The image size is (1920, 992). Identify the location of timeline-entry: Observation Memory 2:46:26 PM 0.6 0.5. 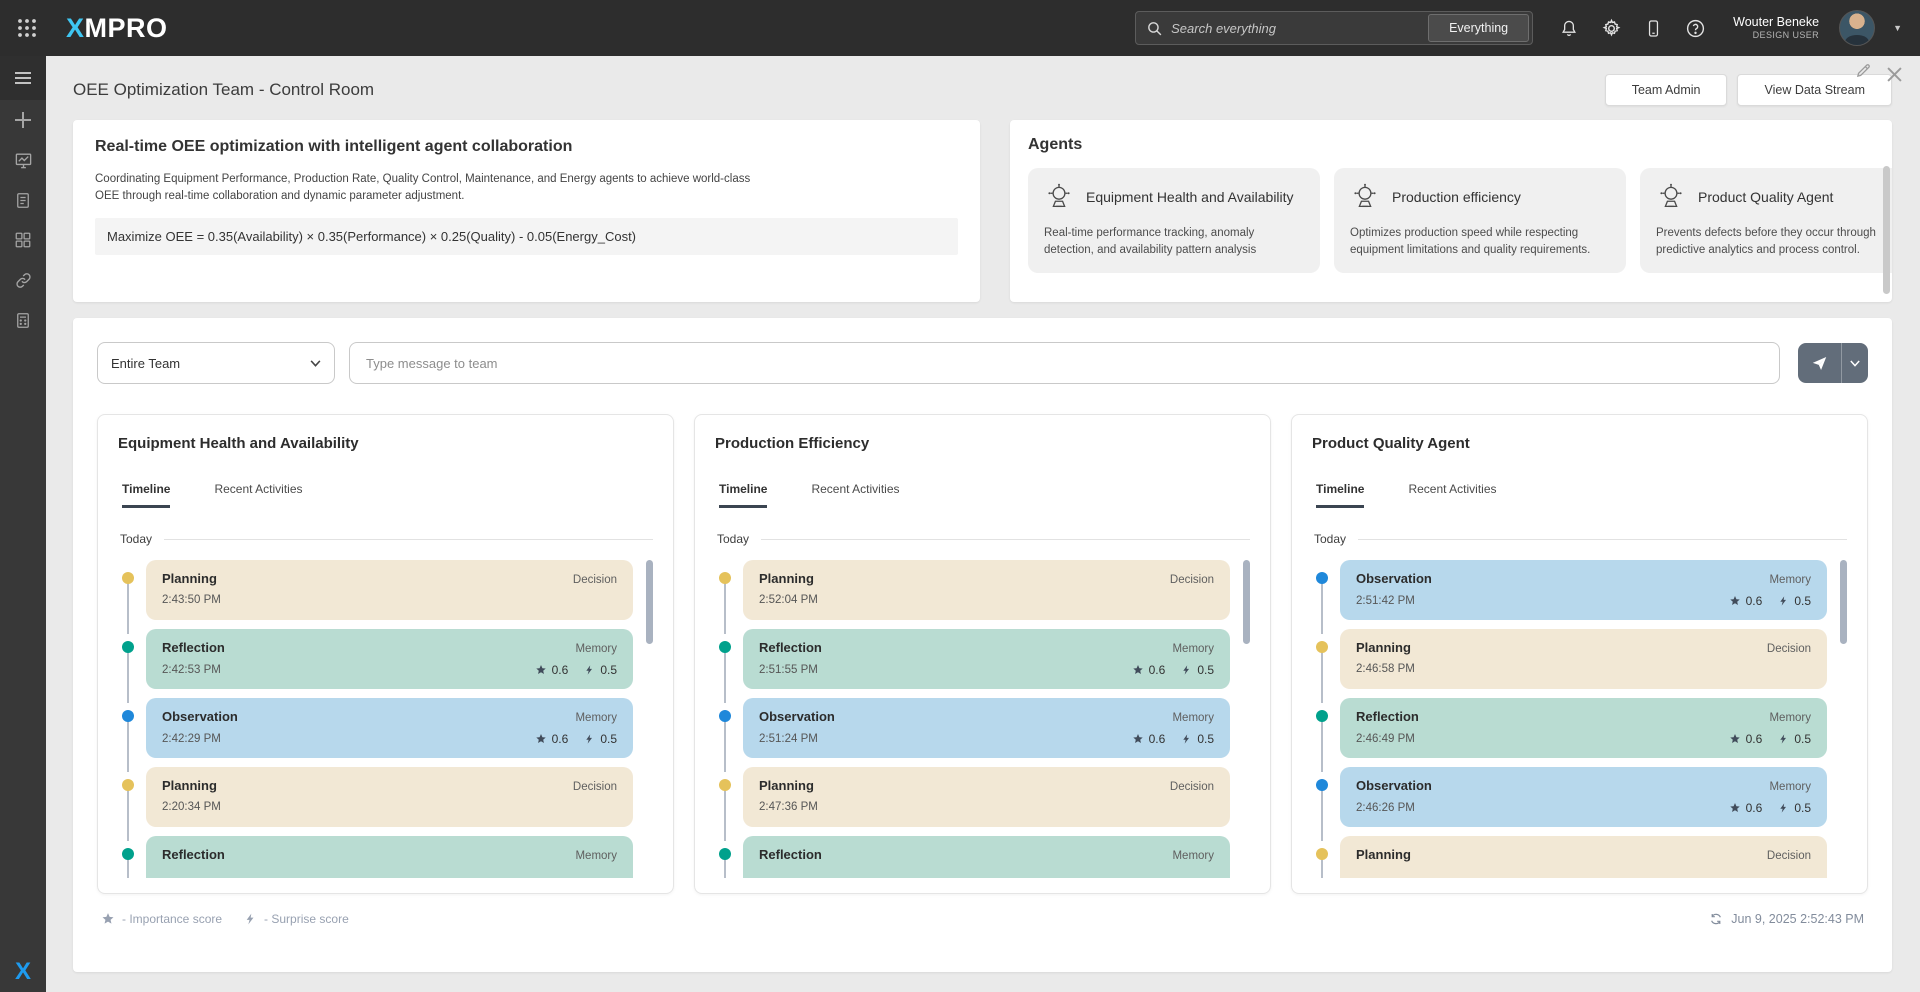
(1569, 804).